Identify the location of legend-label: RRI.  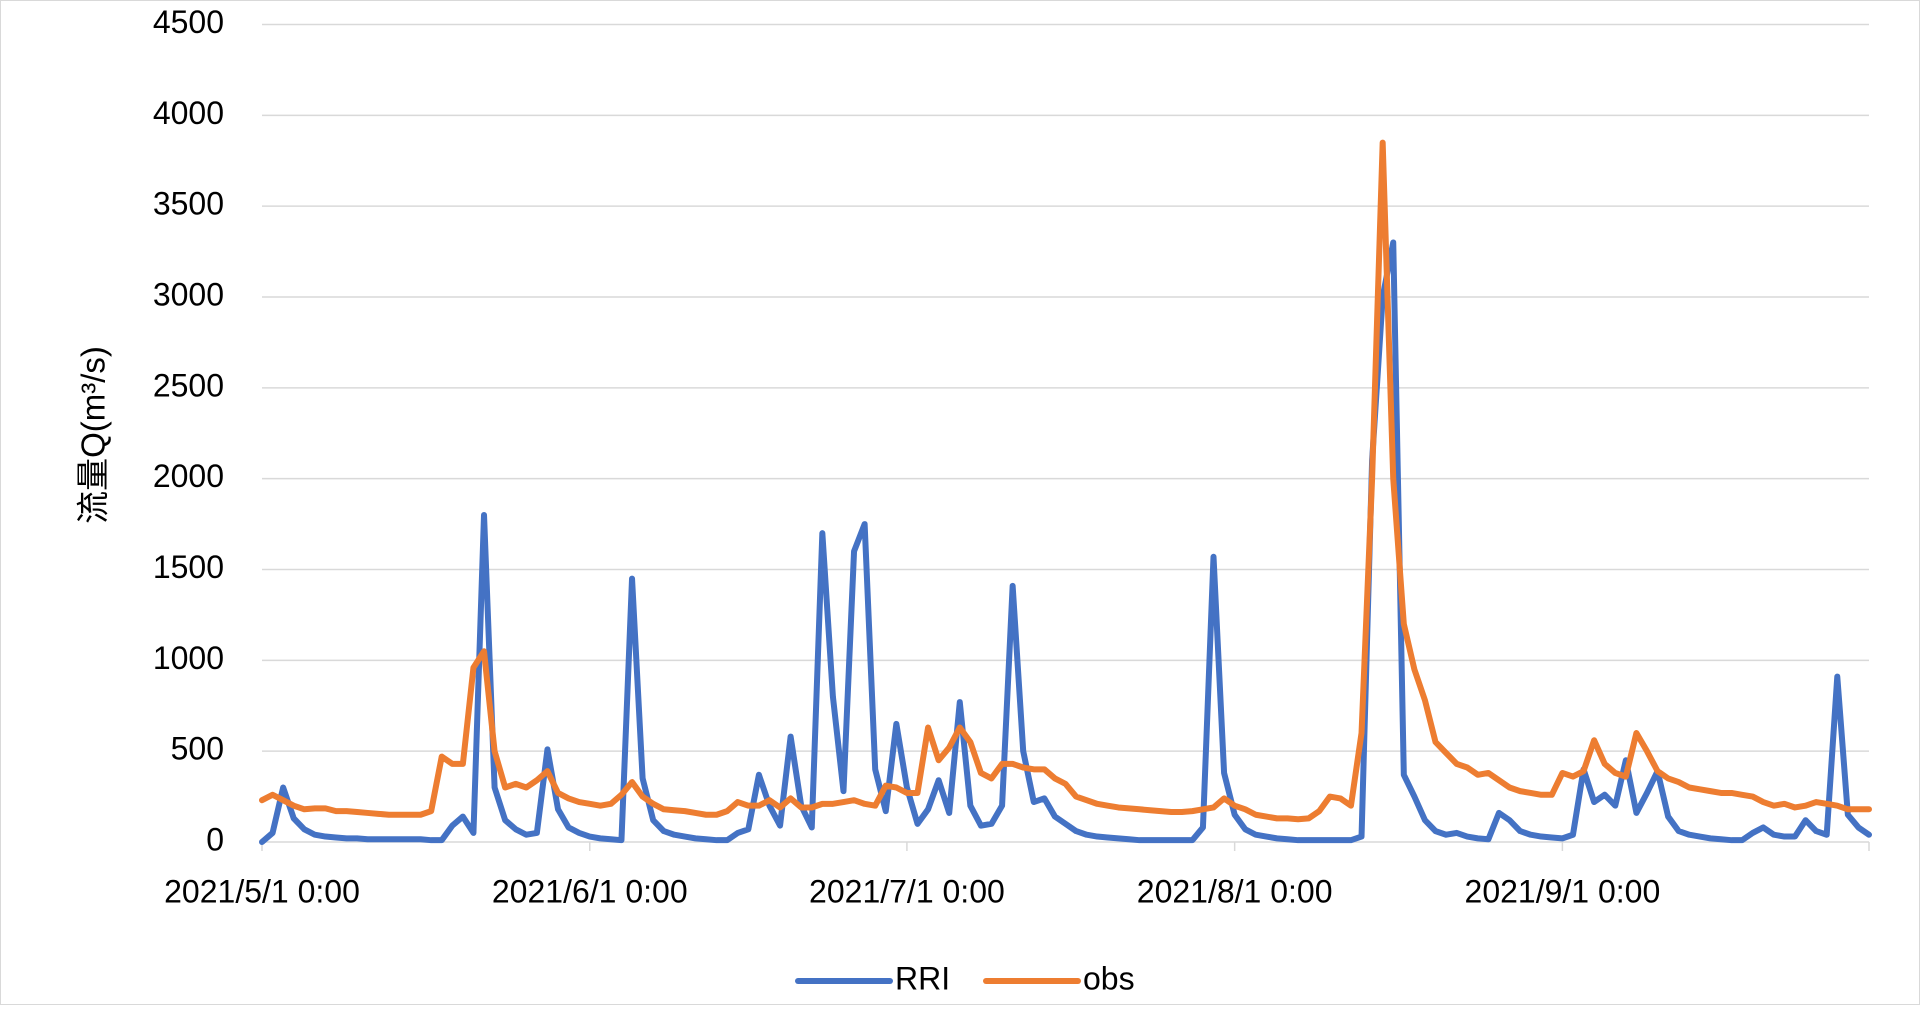
(922, 978).